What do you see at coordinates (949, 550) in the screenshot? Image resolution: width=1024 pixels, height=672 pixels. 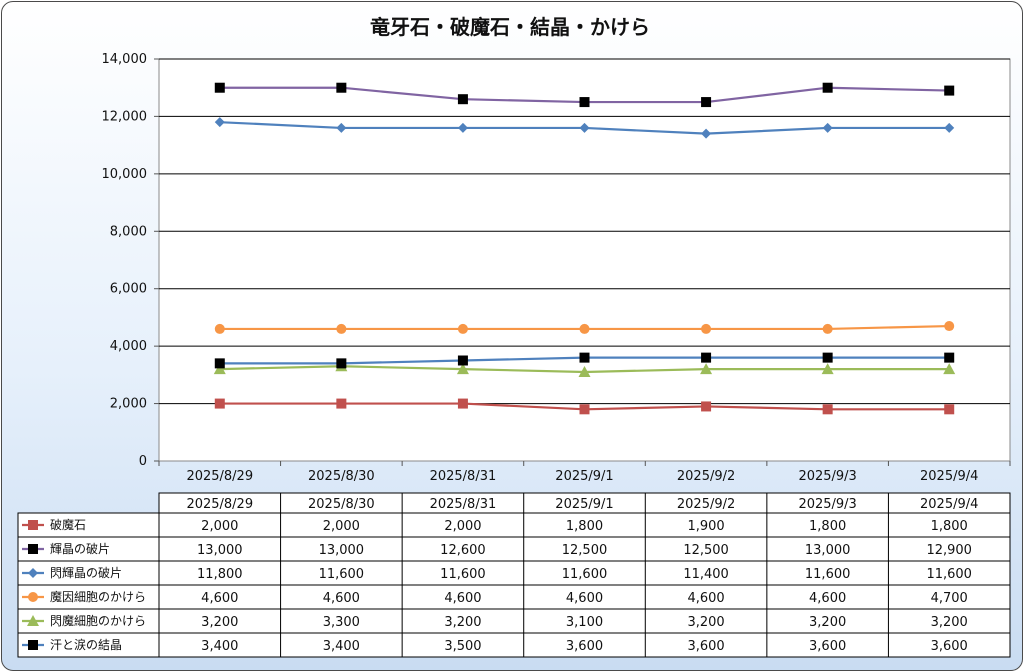 I see `table-value-cell: 12,900` at bounding box center [949, 550].